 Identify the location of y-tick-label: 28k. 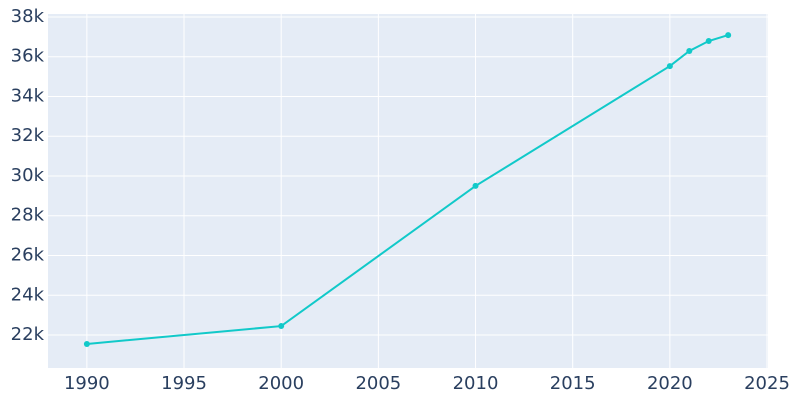
(28, 215).